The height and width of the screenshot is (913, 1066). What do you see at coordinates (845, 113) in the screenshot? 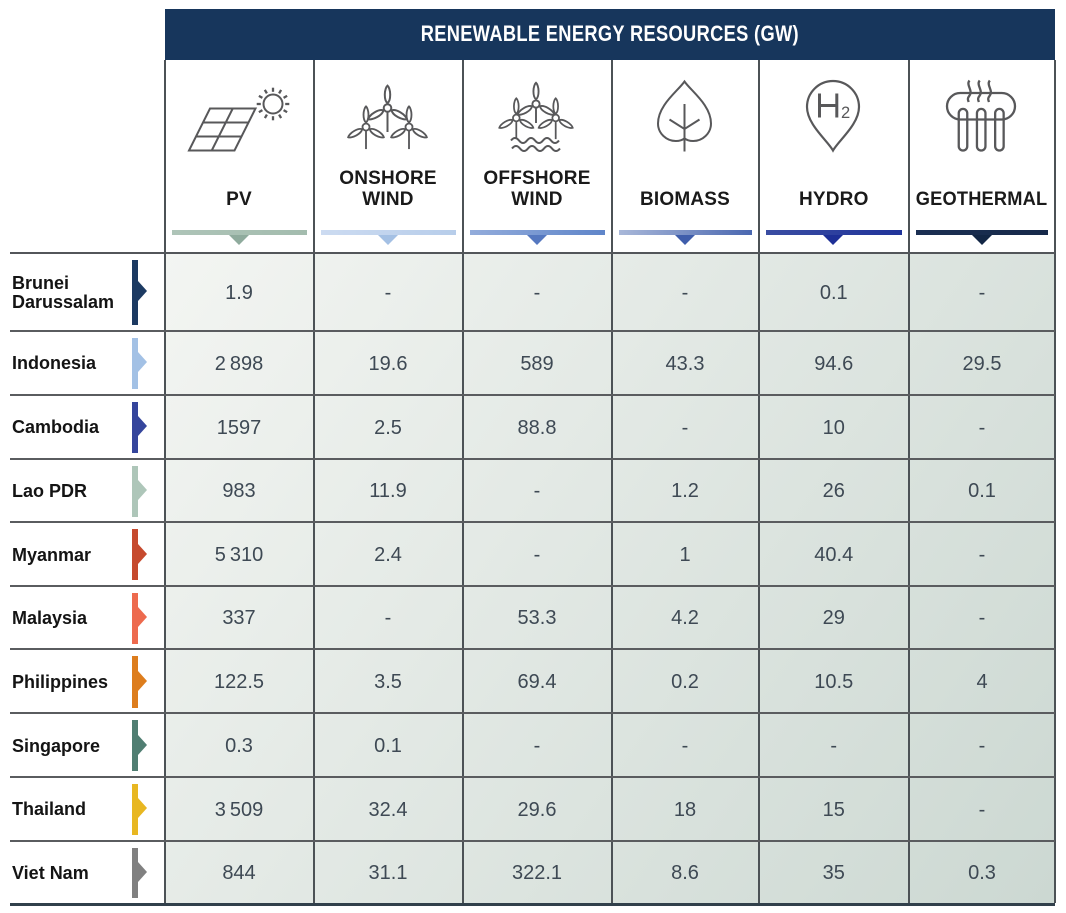
I see `svg-text: 2` at bounding box center [845, 113].